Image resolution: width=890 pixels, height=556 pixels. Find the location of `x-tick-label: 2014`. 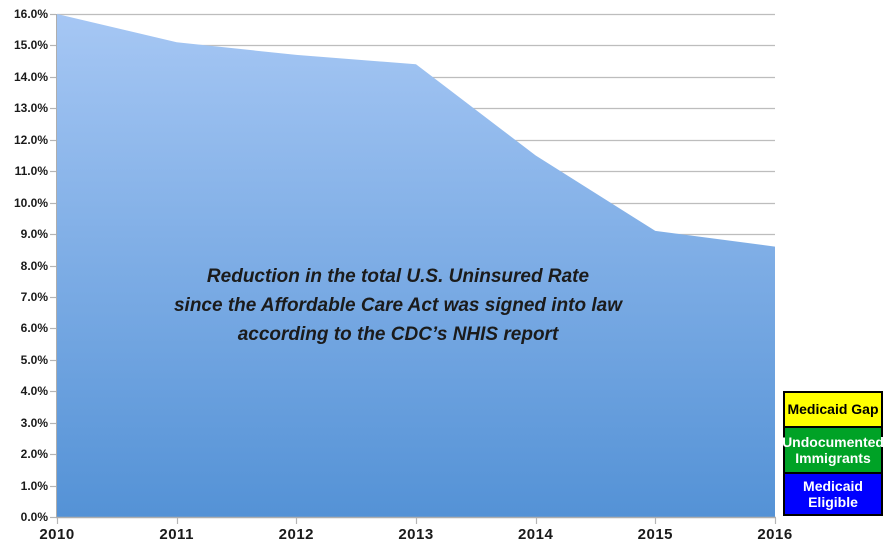

x-tick-label: 2014 is located at coordinates (535, 534).